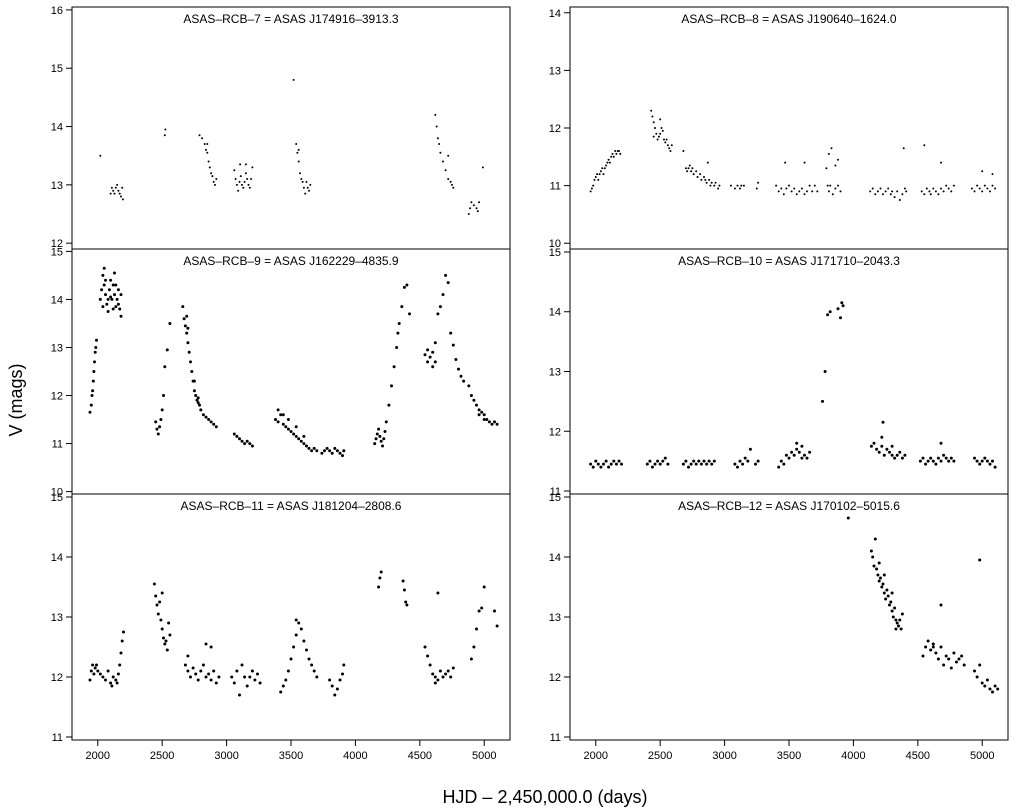 The height and width of the screenshot is (810, 1024). What do you see at coordinates (57, 558) in the screenshot?
I see `y-tick-label: 14` at bounding box center [57, 558].